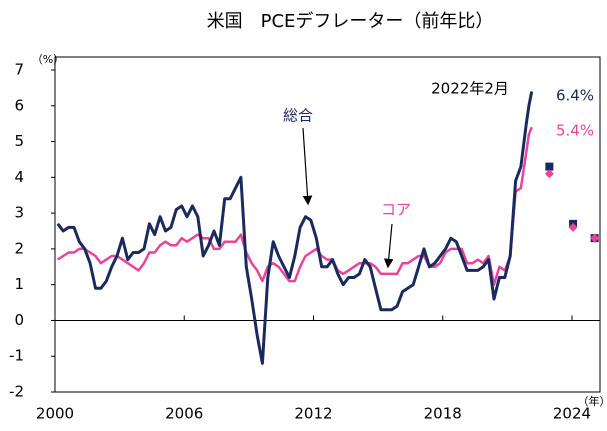  What do you see at coordinates (48, 59) in the screenshot?
I see `y-unit: （%）` at bounding box center [48, 59].